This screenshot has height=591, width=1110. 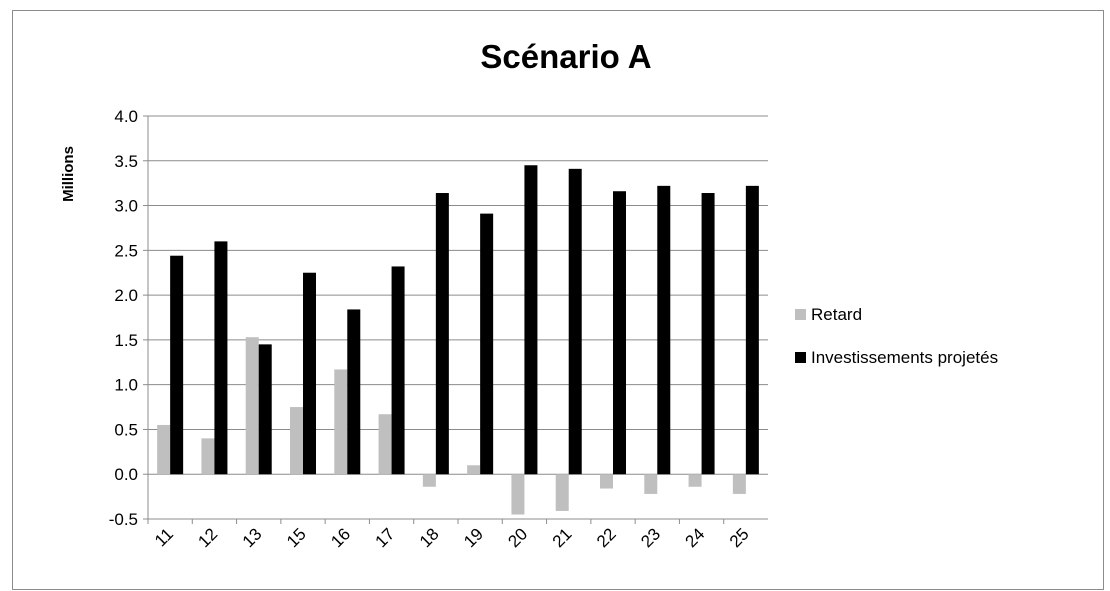 What do you see at coordinates (123, 519) in the screenshot?
I see `y-tick-label: -0.5` at bounding box center [123, 519].